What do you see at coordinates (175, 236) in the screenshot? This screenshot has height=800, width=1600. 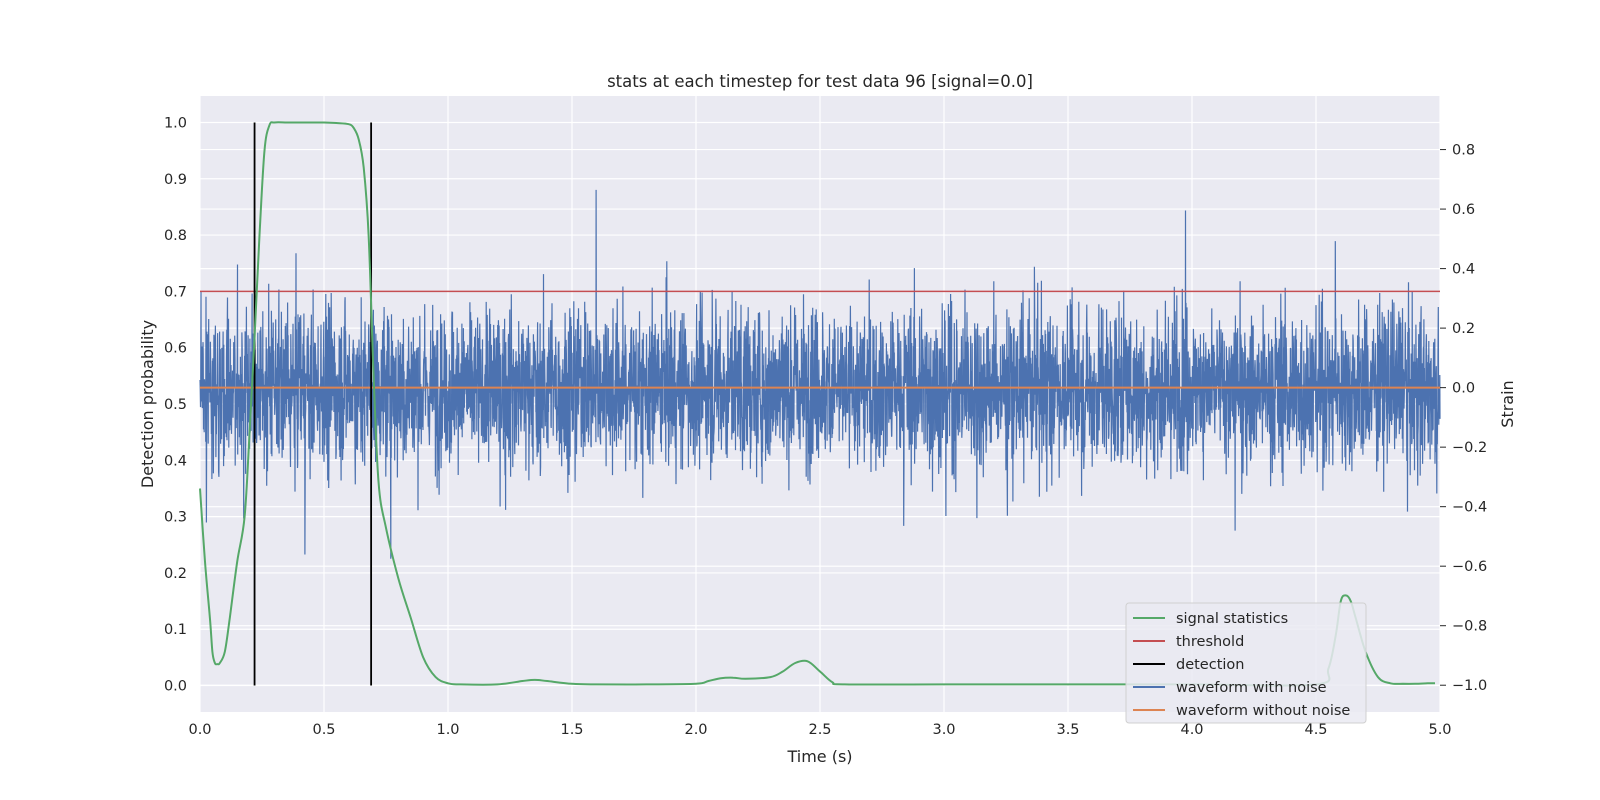 I see `y-left-tick-label: 0.8` at bounding box center [175, 236].